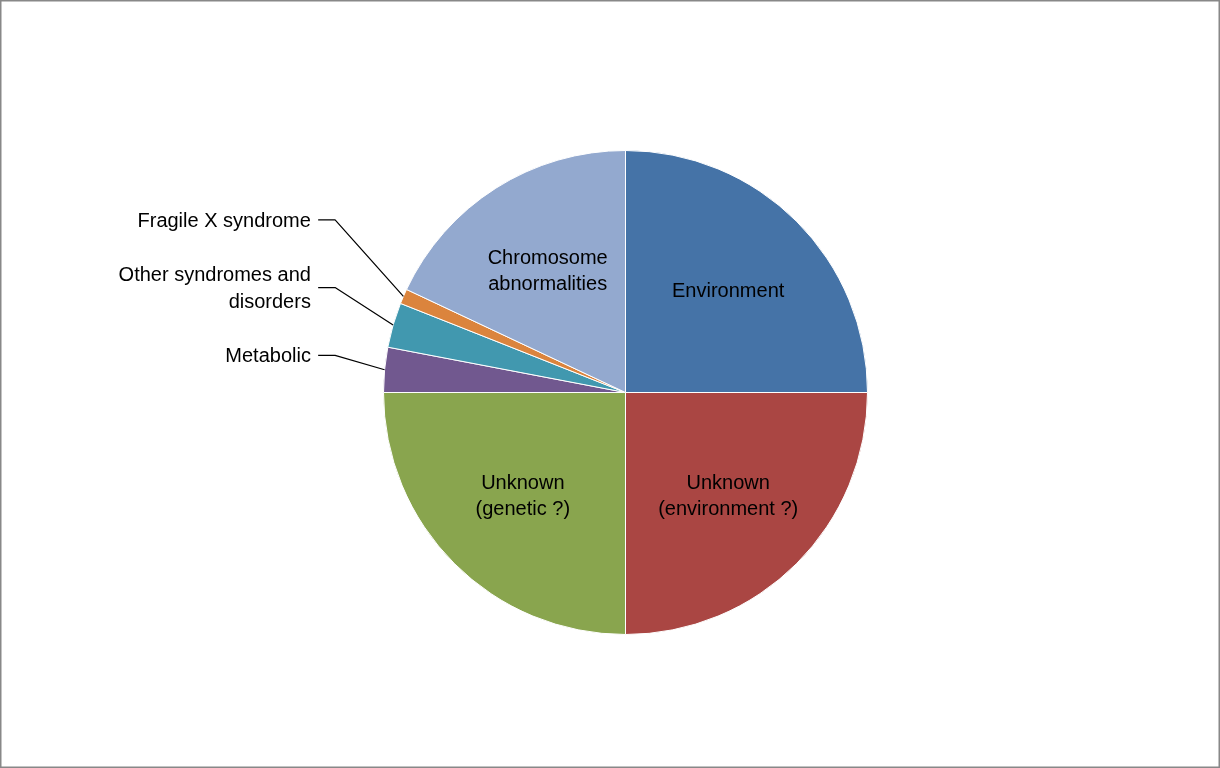  Describe the element at coordinates (547, 270) in the screenshot. I see `slice-label: Chromosome abnormalities` at that location.